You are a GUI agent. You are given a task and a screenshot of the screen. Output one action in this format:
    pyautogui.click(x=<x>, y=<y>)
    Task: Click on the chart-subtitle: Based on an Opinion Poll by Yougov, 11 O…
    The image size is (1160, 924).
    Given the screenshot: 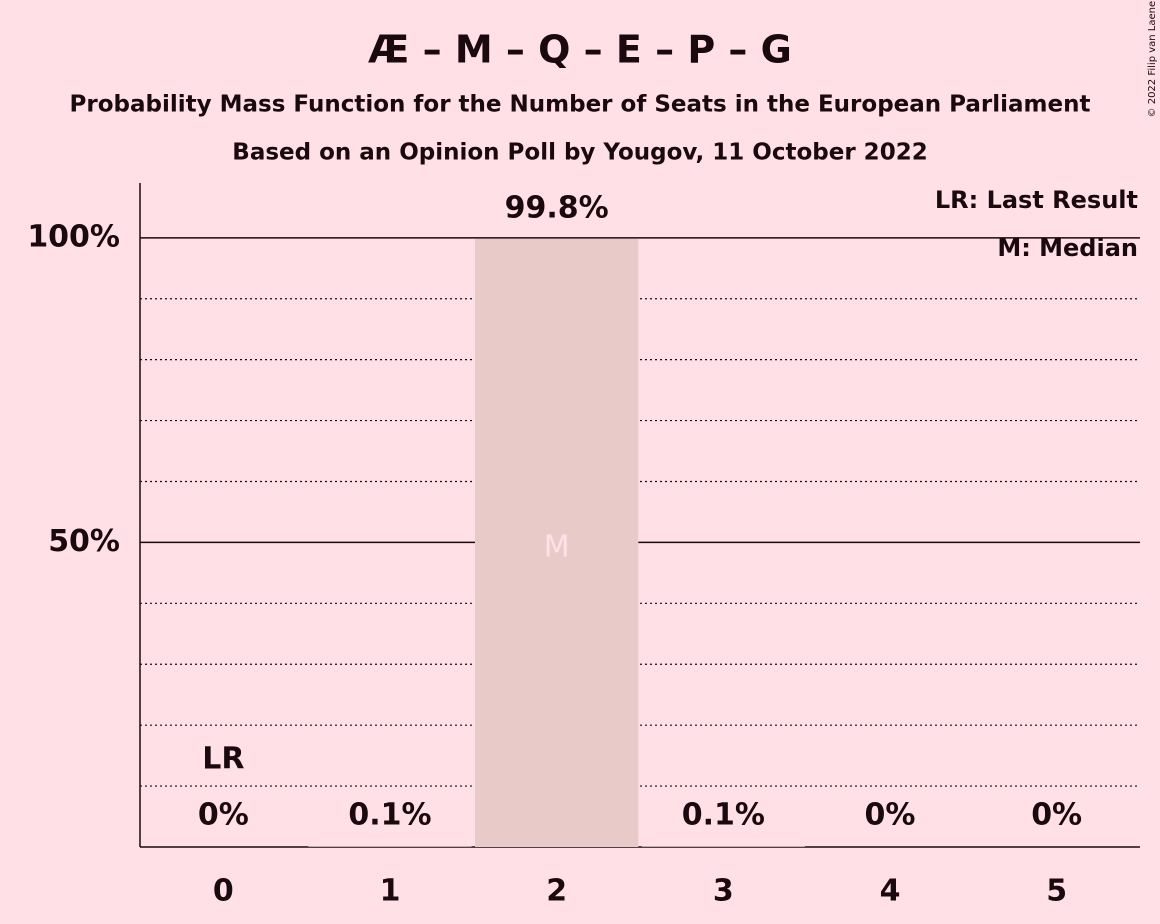 What is the action you would take?
    pyautogui.click(x=579, y=153)
    